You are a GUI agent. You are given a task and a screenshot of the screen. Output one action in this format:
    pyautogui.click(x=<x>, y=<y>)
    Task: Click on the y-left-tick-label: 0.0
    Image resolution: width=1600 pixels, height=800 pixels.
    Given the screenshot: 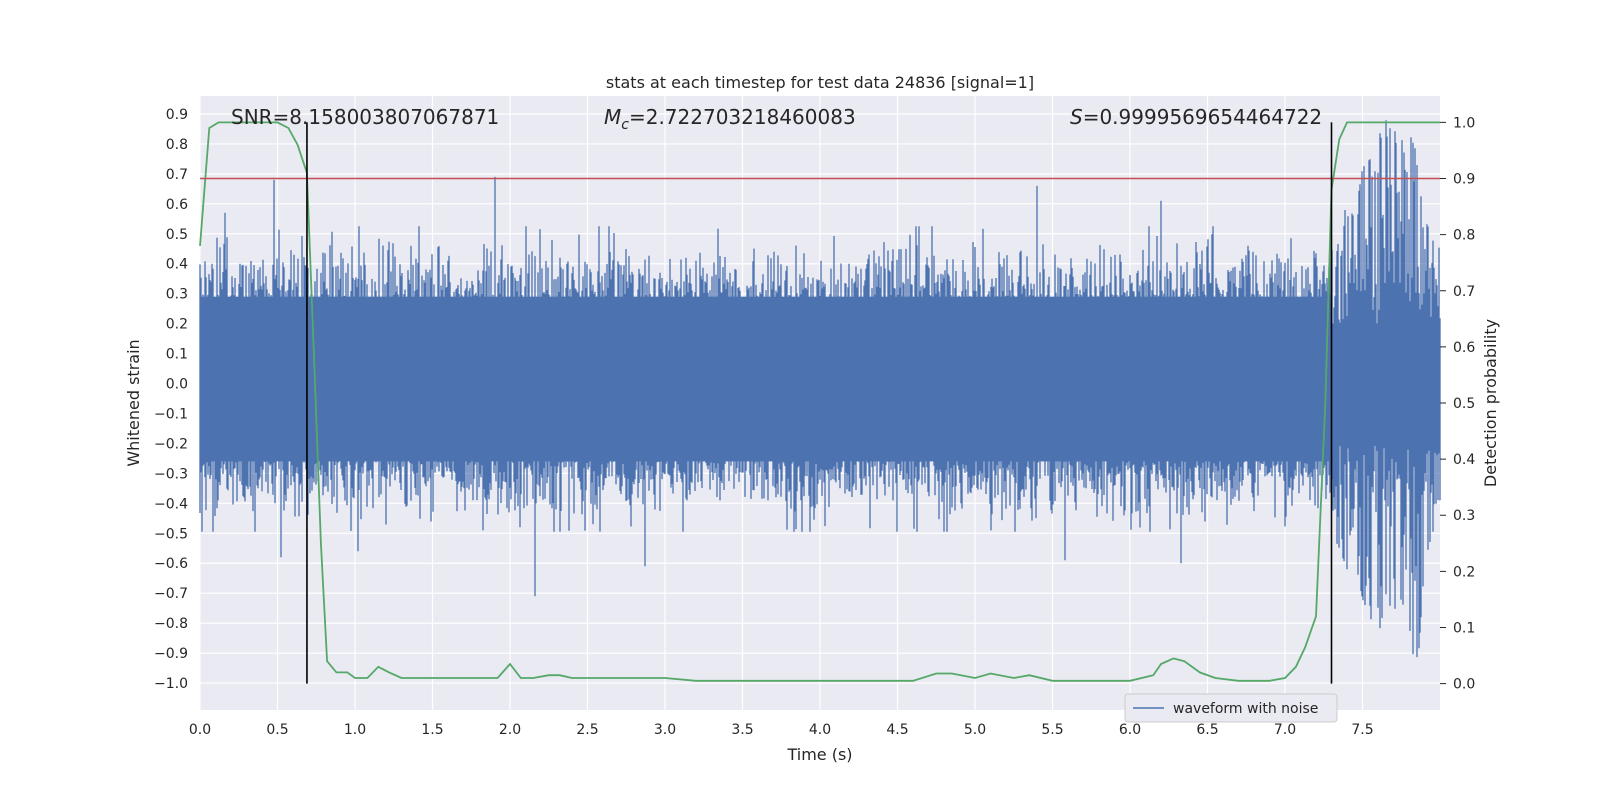 What is the action you would take?
    pyautogui.click(x=177, y=385)
    